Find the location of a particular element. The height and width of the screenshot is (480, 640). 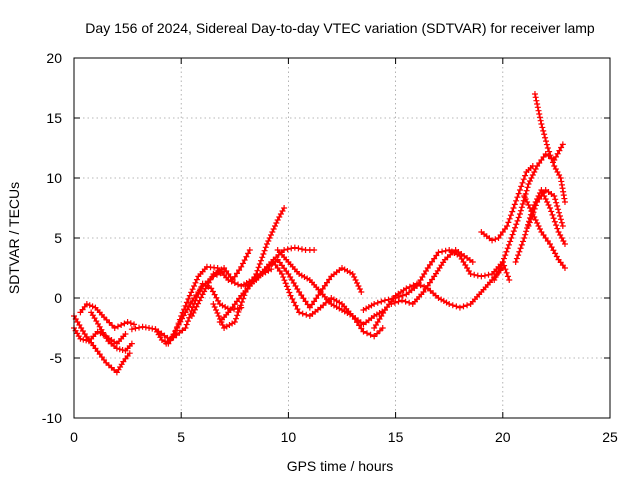

y-tick-label: 5 is located at coordinates (58, 238).